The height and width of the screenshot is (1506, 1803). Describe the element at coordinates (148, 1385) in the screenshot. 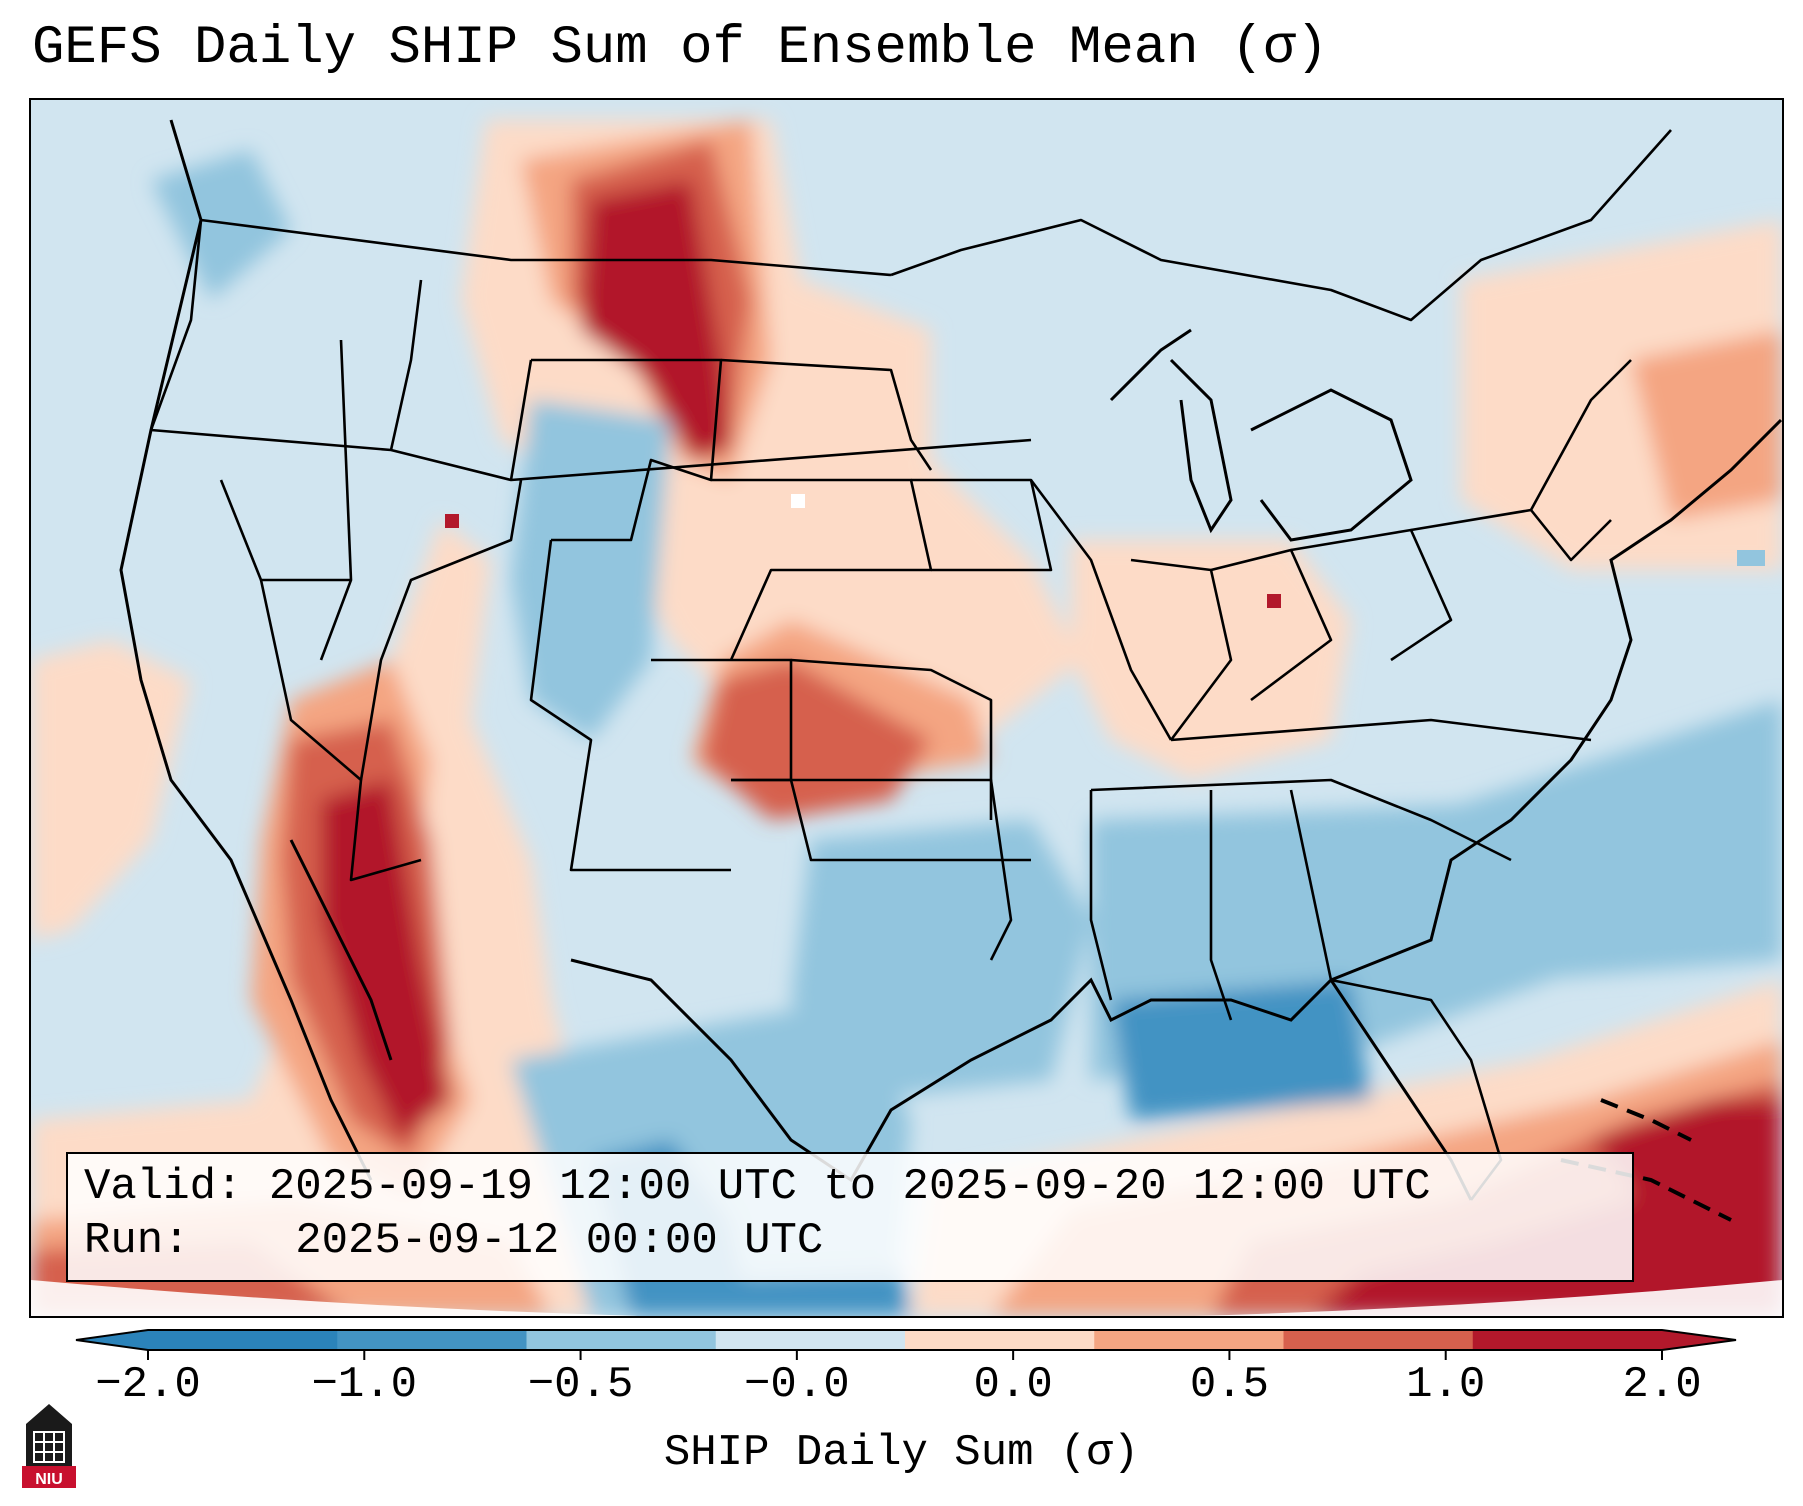

I see `colorbar-tick-label: −2.0` at that location.